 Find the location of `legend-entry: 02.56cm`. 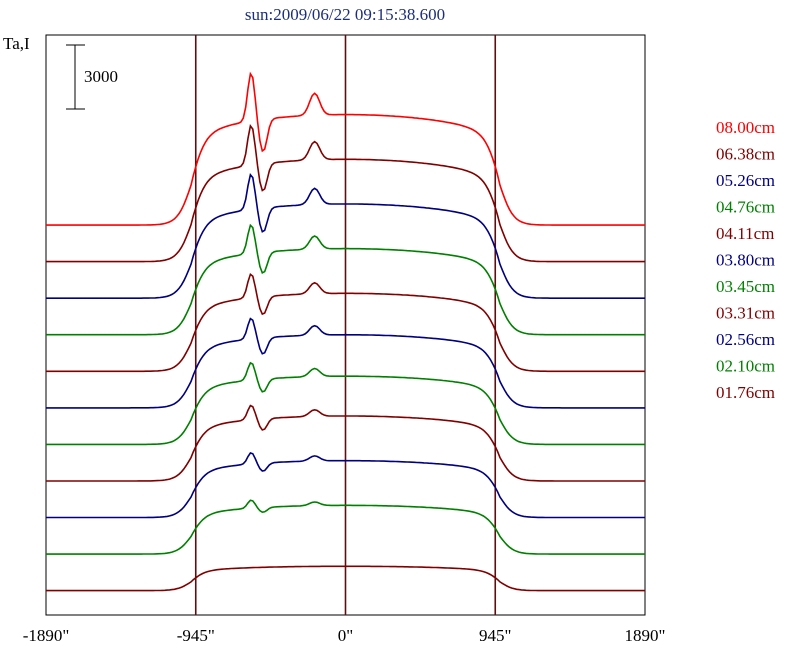

legend-entry: 02.56cm is located at coordinates (745, 339).